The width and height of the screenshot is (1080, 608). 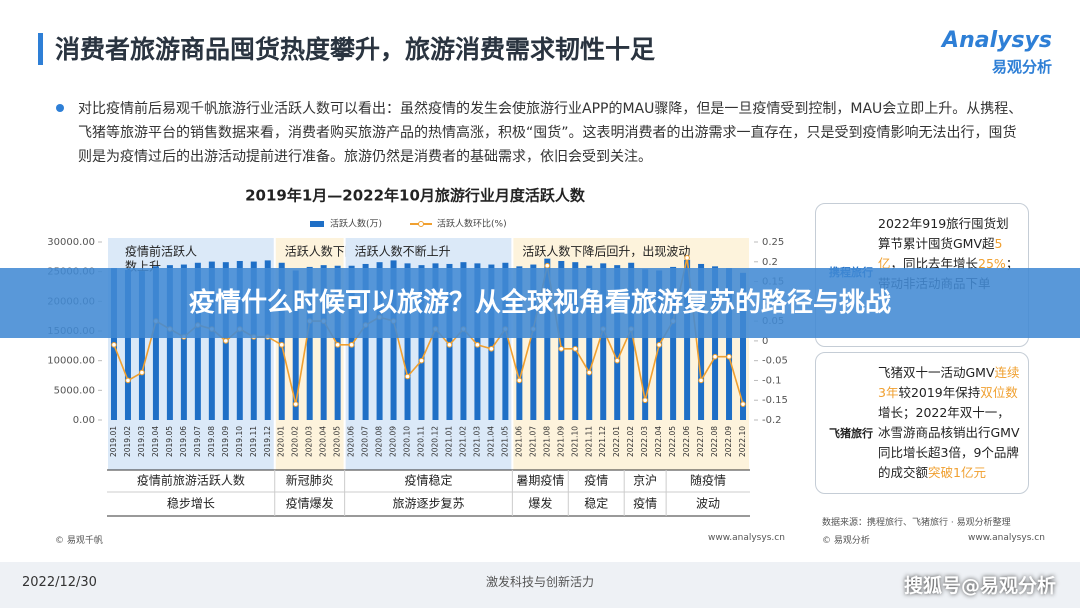 I want to click on legend-label: 活跃人数环比(%), so click(x=472, y=224).